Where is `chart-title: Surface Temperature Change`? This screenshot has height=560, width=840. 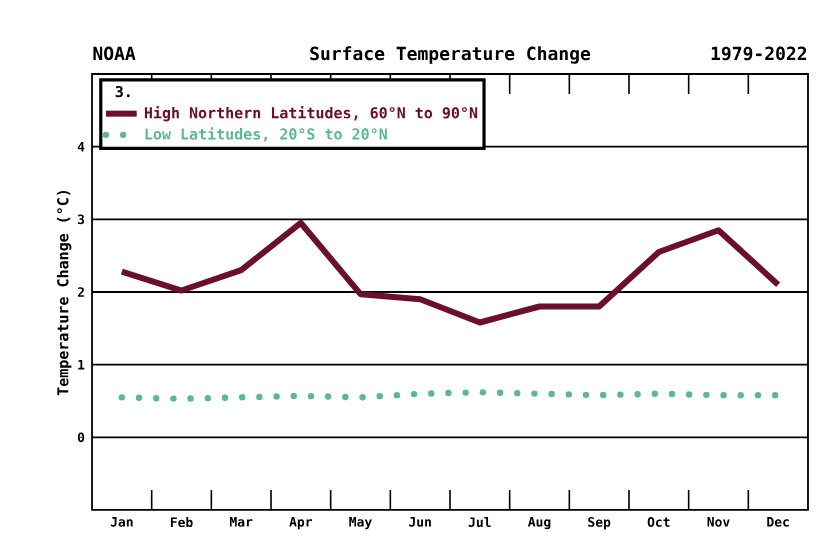
chart-title: Surface Temperature Change is located at coordinates (450, 55).